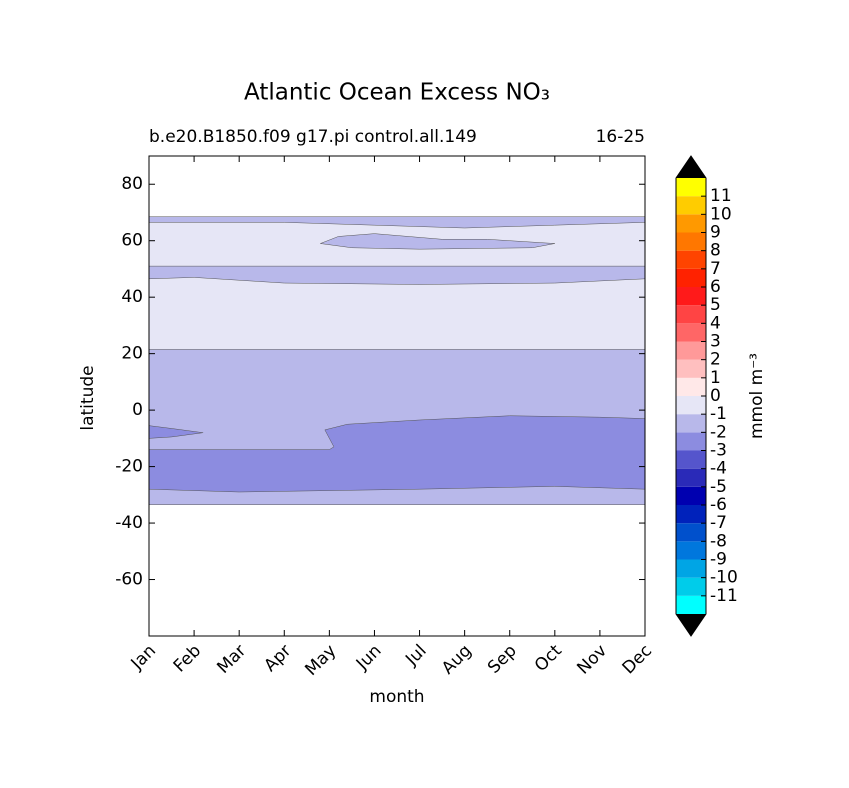  What do you see at coordinates (457, 660) in the screenshot?
I see `x-tick-label: Aug` at bounding box center [457, 660].